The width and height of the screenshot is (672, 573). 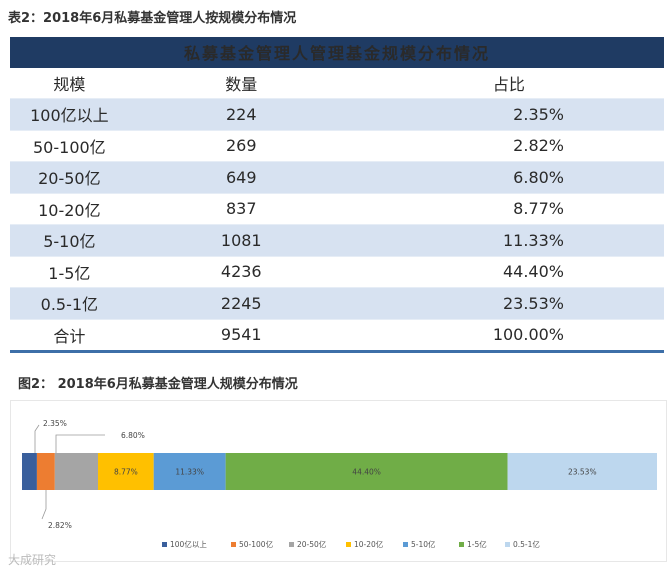 What do you see at coordinates (69, 303) in the screenshot?
I see `cell-scale: 0.5-1亿` at bounding box center [69, 303].